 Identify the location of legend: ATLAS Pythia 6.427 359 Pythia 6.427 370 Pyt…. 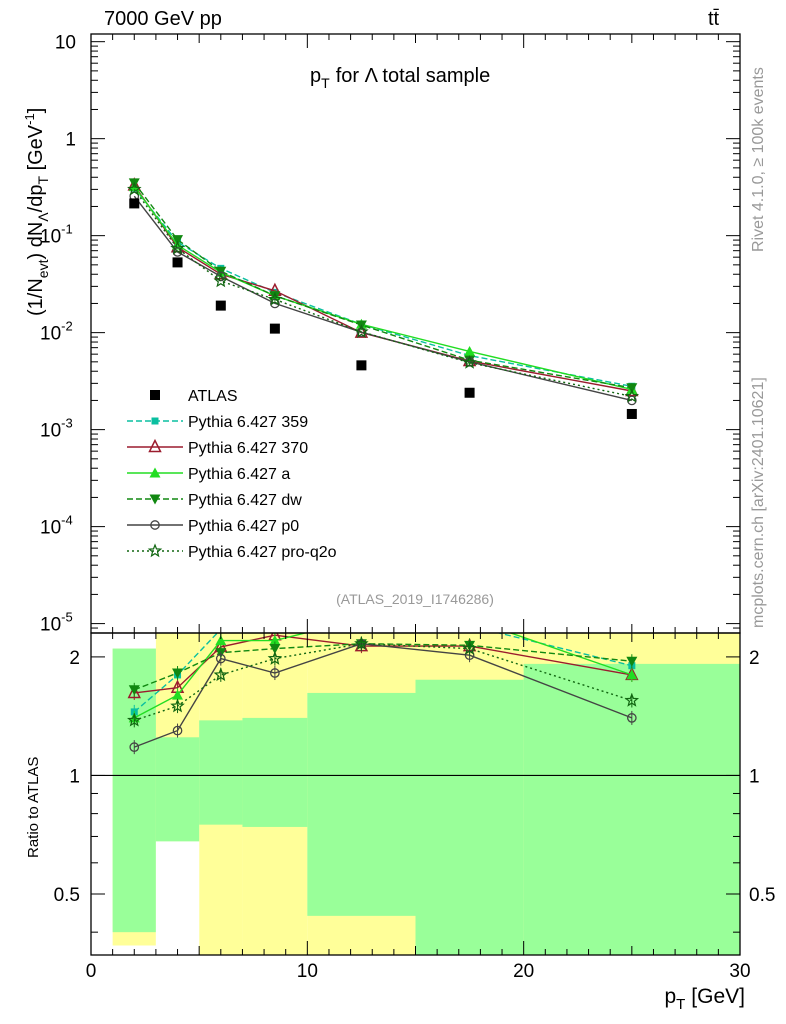
(232, 474).